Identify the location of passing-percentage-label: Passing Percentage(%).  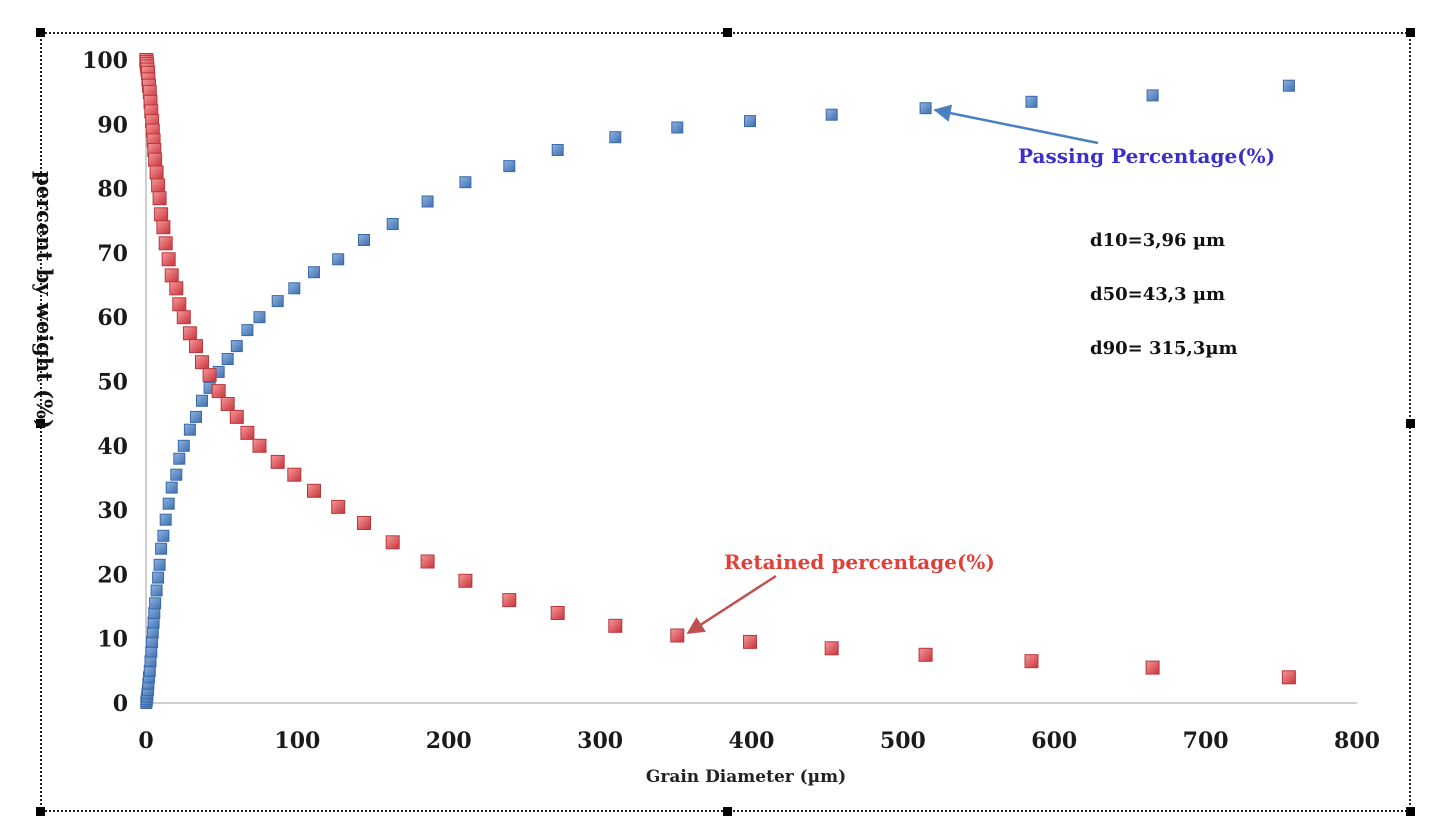
(1146, 156).